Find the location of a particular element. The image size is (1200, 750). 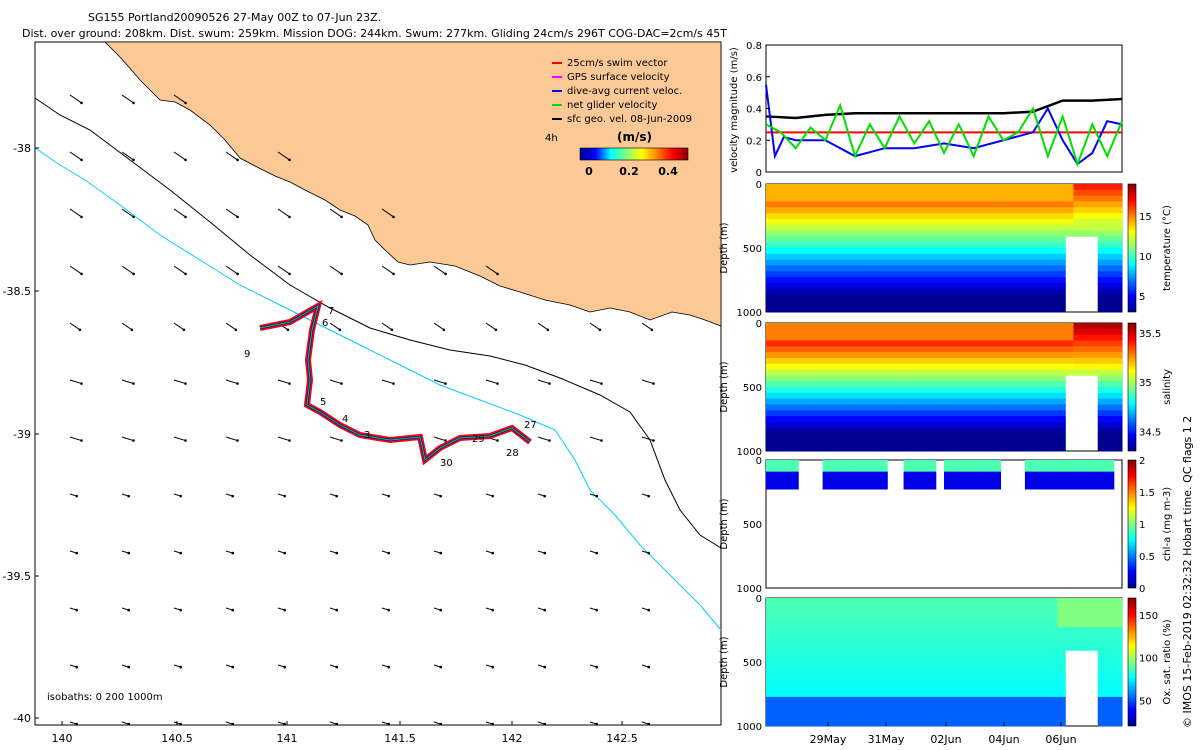

time-tick-label: 29May is located at coordinates (828, 739).